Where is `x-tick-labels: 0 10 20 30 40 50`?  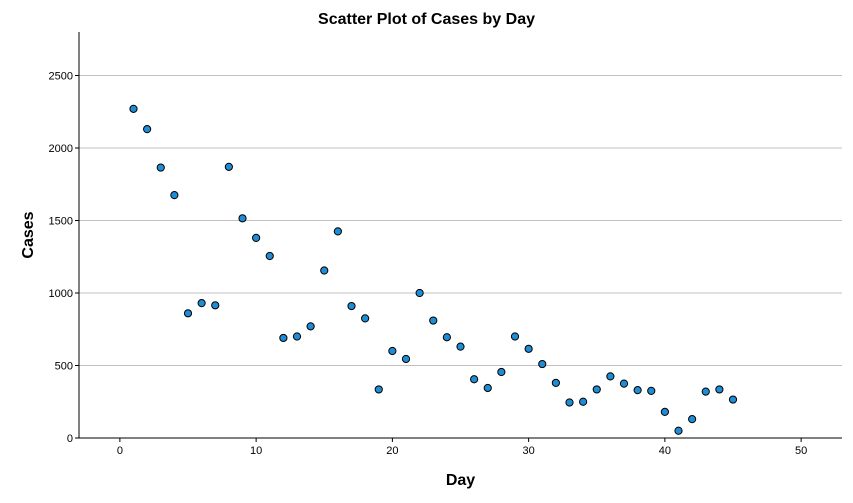 x-tick-labels: 0 10 20 30 40 50 is located at coordinates (462, 447).